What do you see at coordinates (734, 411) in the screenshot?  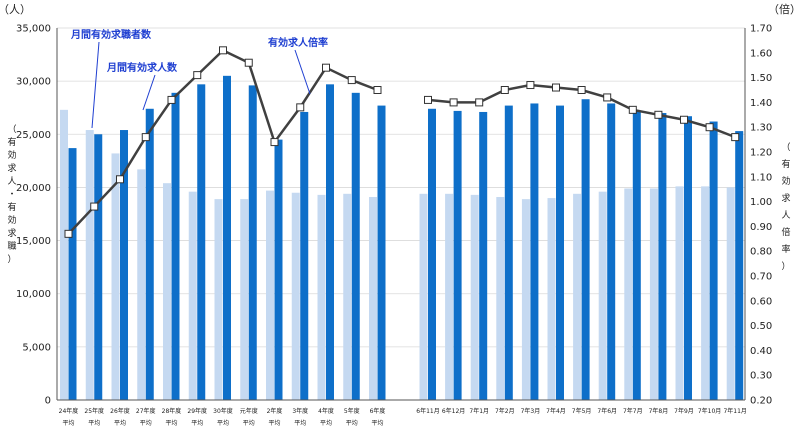 I see `x-tick-label: 7年11月` at bounding box center [734, 411].